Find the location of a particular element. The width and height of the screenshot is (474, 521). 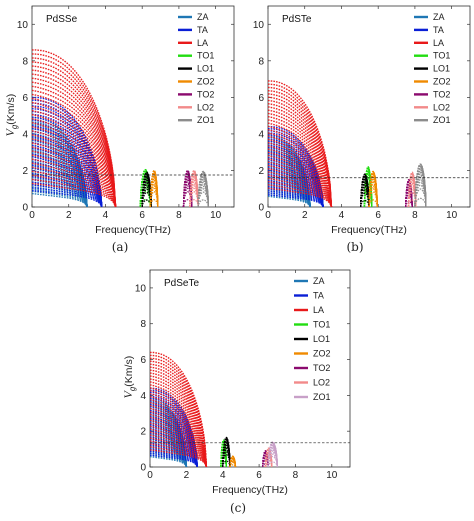

x-tick-label: 0 is located at coordinates (268, 215).